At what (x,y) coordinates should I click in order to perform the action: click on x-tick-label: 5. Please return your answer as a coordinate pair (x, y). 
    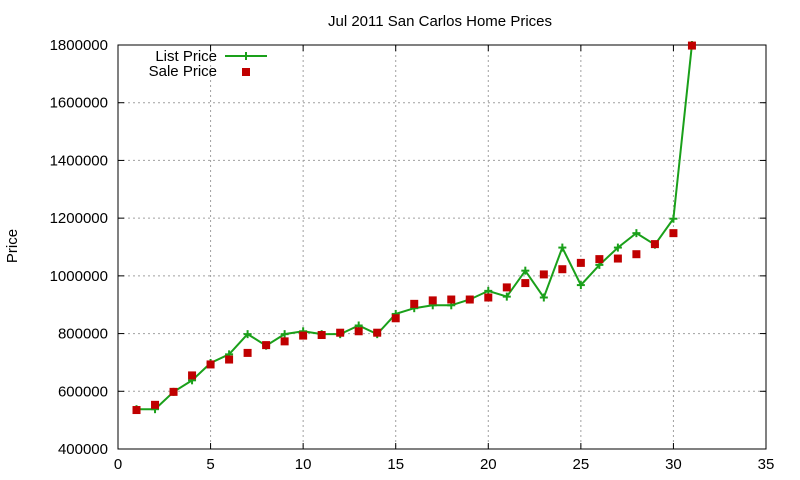
    Looking at the image, I should click on (210, 464).